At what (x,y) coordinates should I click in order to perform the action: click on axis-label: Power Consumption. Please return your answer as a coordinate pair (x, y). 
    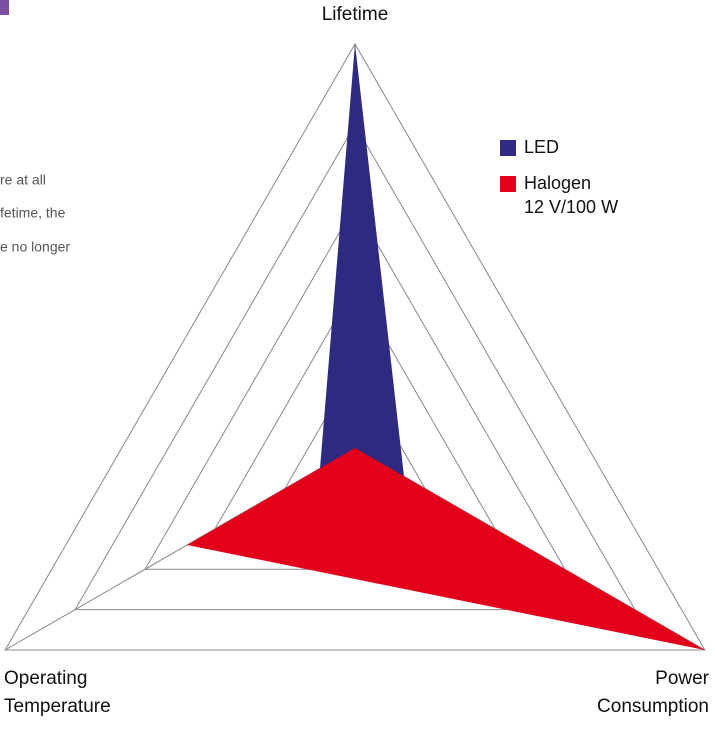
    Looking at the image, I should click on (653, 692).